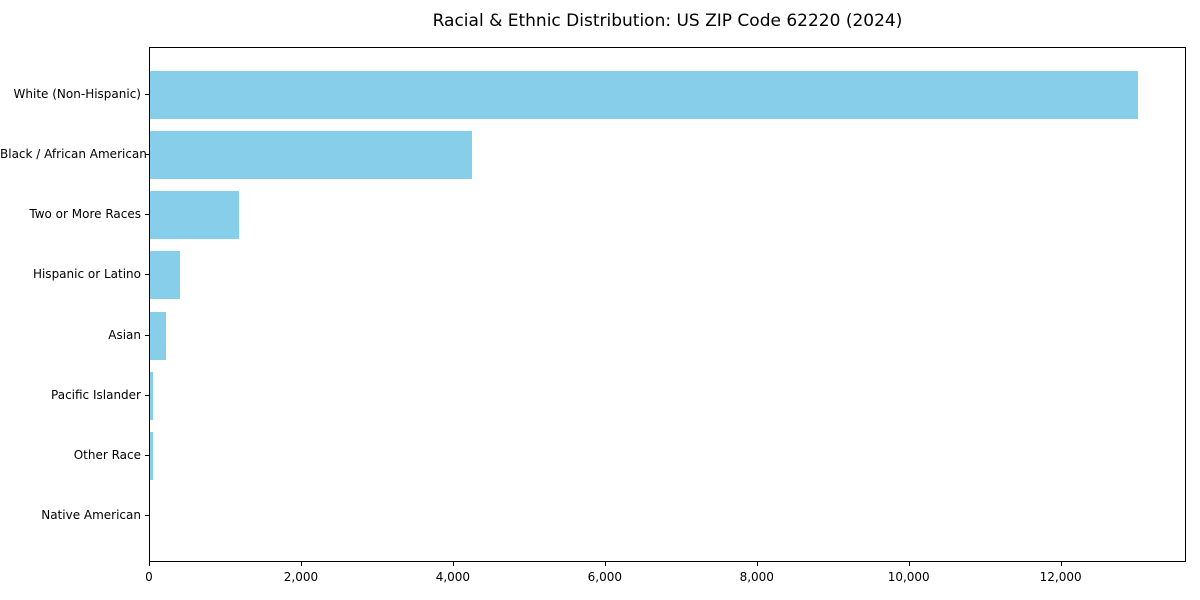  Describe the element at coordinates (194, 215) in the screenshot. I see `bar-two-or-more-races` at that location.